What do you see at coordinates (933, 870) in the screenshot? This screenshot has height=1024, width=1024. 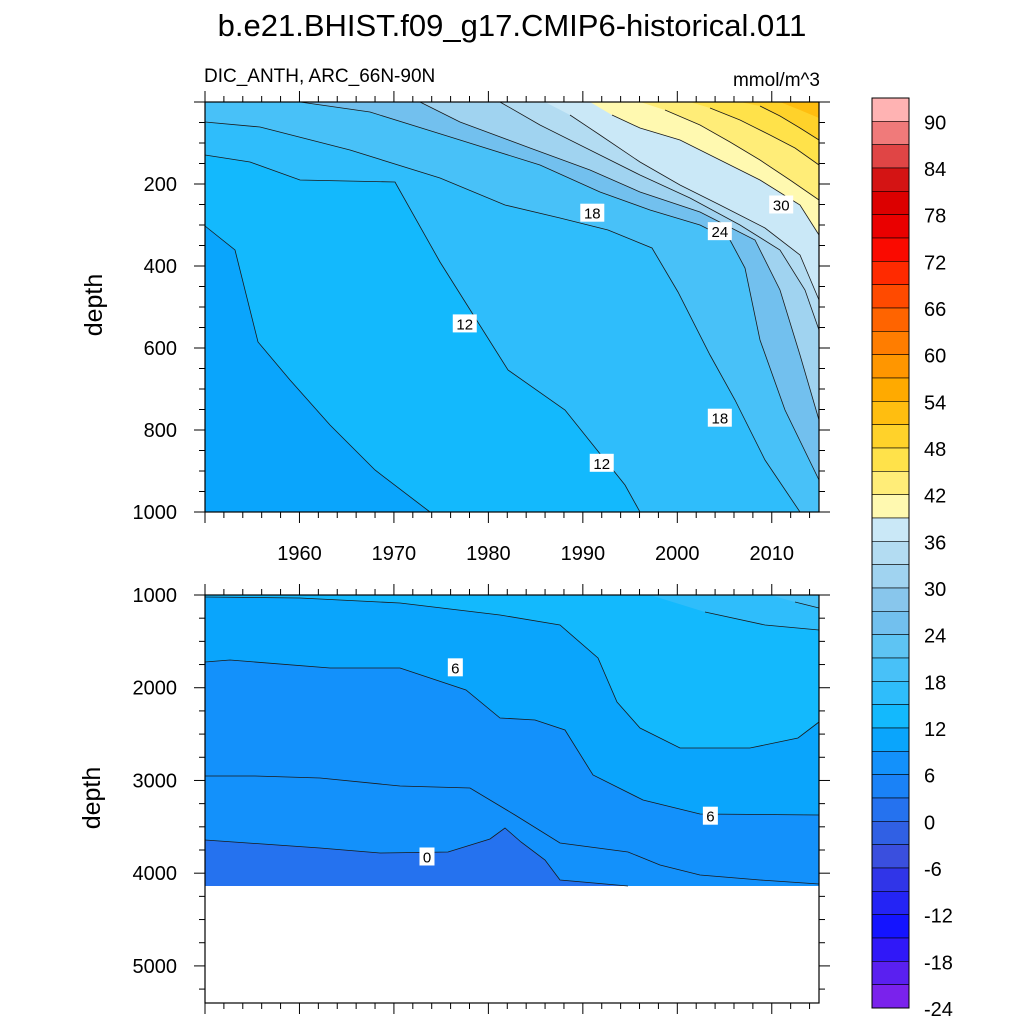 I see `colorbar-label: -6` at bounding box center [933, 870].